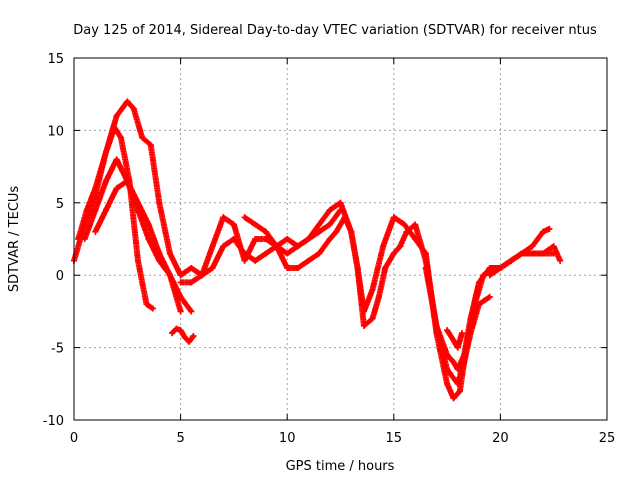 This screenshot has height=480, width=640. Describe the element at coordinates (607, 438) in the screenshot. I see `x-tick-label: 25` at that location.